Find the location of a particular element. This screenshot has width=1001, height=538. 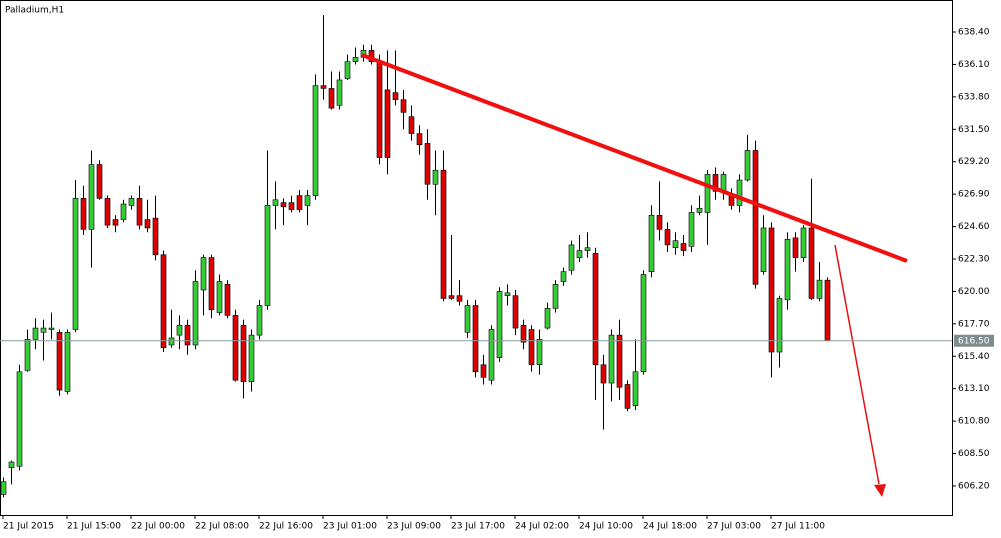

y-tick-label: 638.40 is located at coordinates (974, 33).